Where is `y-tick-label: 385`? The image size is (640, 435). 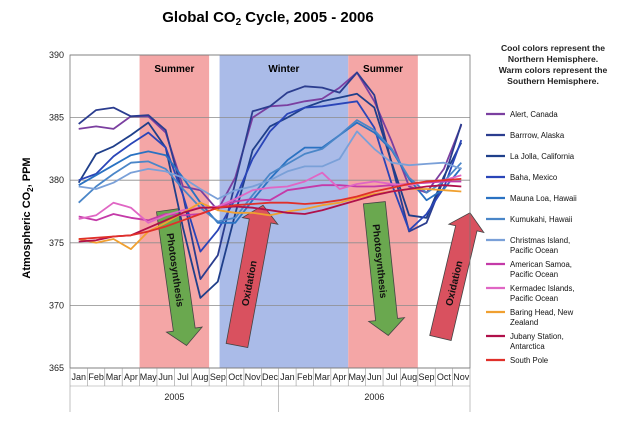 y-tick-label: 385 is located at coordinates (56, 118).